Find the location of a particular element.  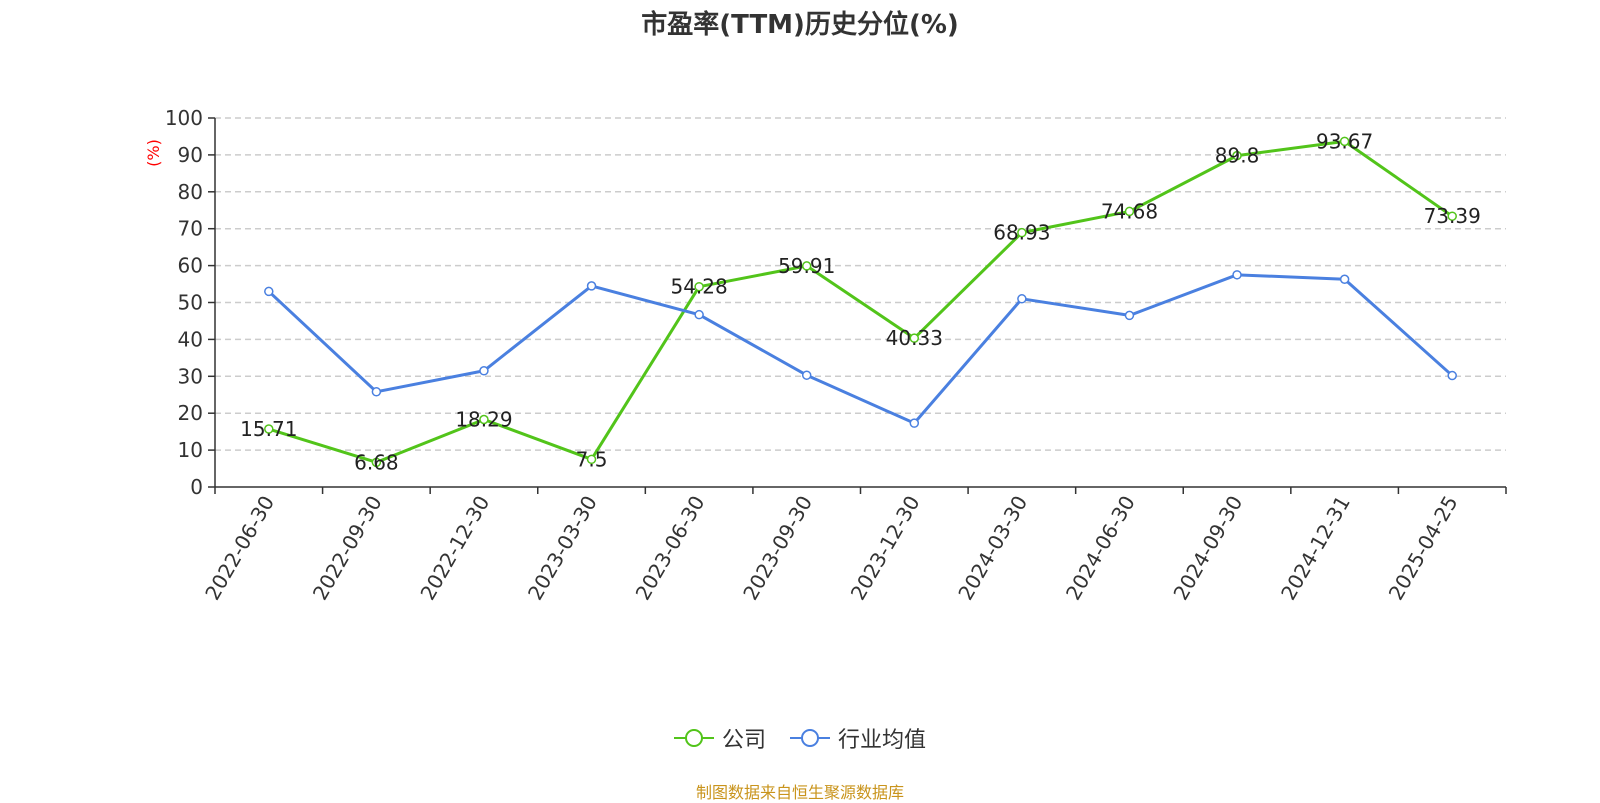

x-tick-label: 2024-12-31 is located at coordinates (1315, 548).